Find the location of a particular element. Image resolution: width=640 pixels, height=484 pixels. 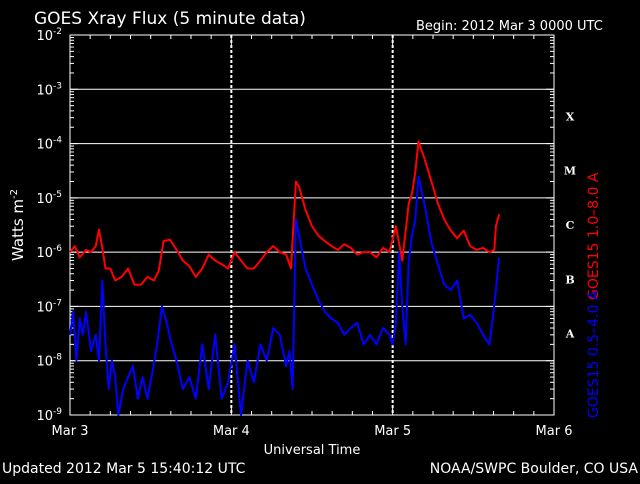

y-tick-label: 10⁻² is located at coordinates (49, 35).